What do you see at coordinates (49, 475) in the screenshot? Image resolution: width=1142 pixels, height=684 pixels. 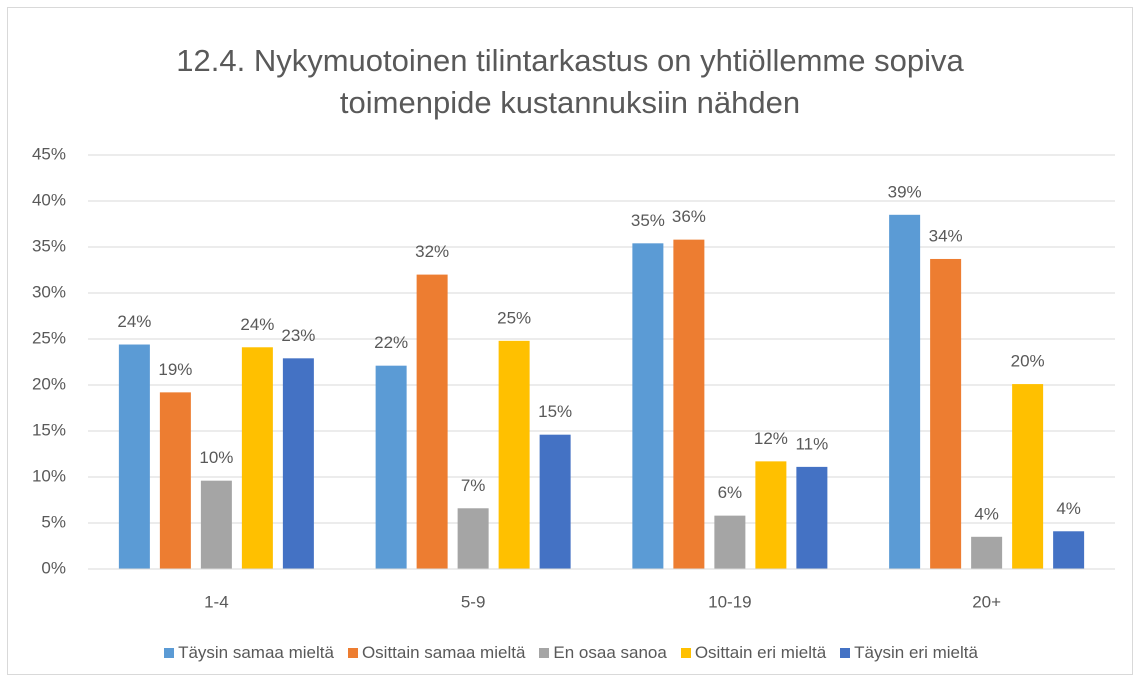 I see `y-tick-label: 10%` at bounding box center [49, 475].